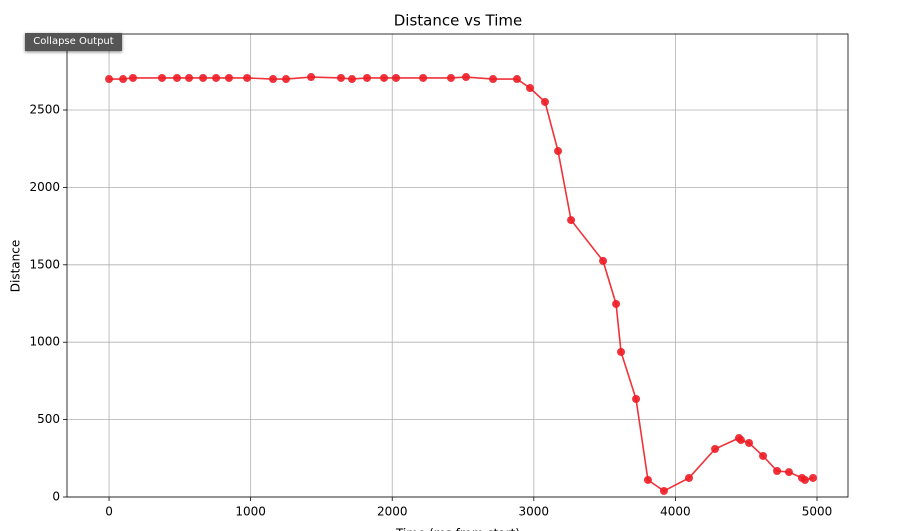 The image size is (908, 531). I want to click on x-tick-label: 0, so click(109, 512).